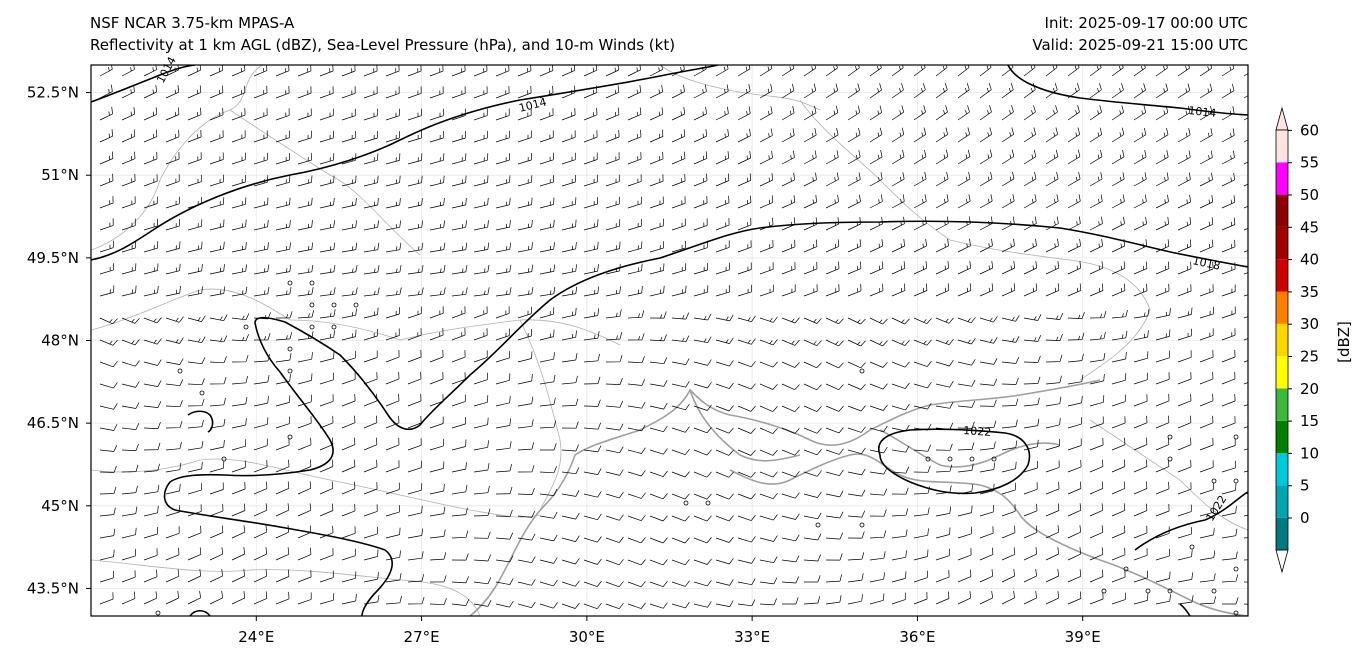  Describe the element at coordinates (1305, 486) in the screenshot. I see `colorbar-tick-label: 5` at that location.